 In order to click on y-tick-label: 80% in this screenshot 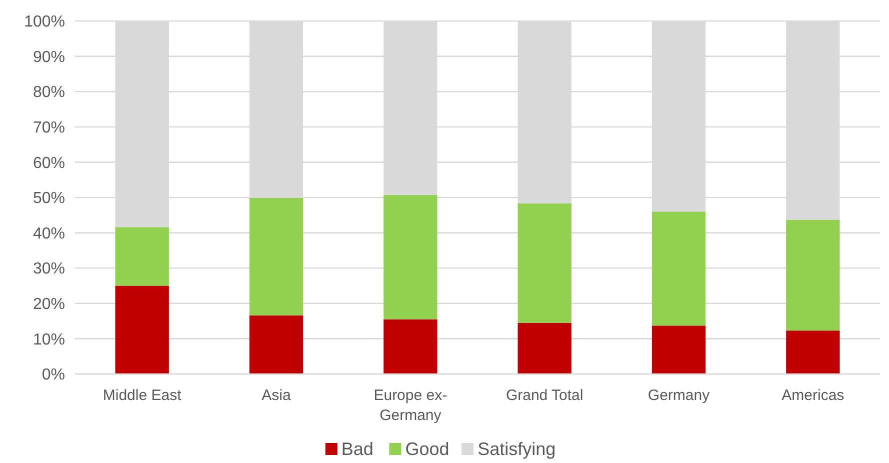, I will do `click(48, 93)`.